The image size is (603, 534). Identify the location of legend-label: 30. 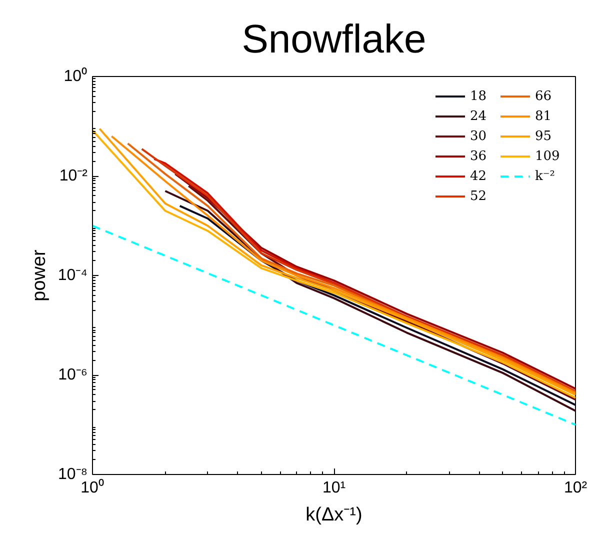
(479, 136).